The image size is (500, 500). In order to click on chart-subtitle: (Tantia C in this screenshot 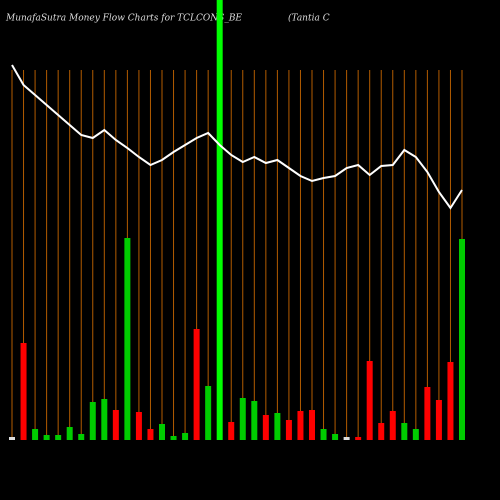, I will do `click(309, 18)`.